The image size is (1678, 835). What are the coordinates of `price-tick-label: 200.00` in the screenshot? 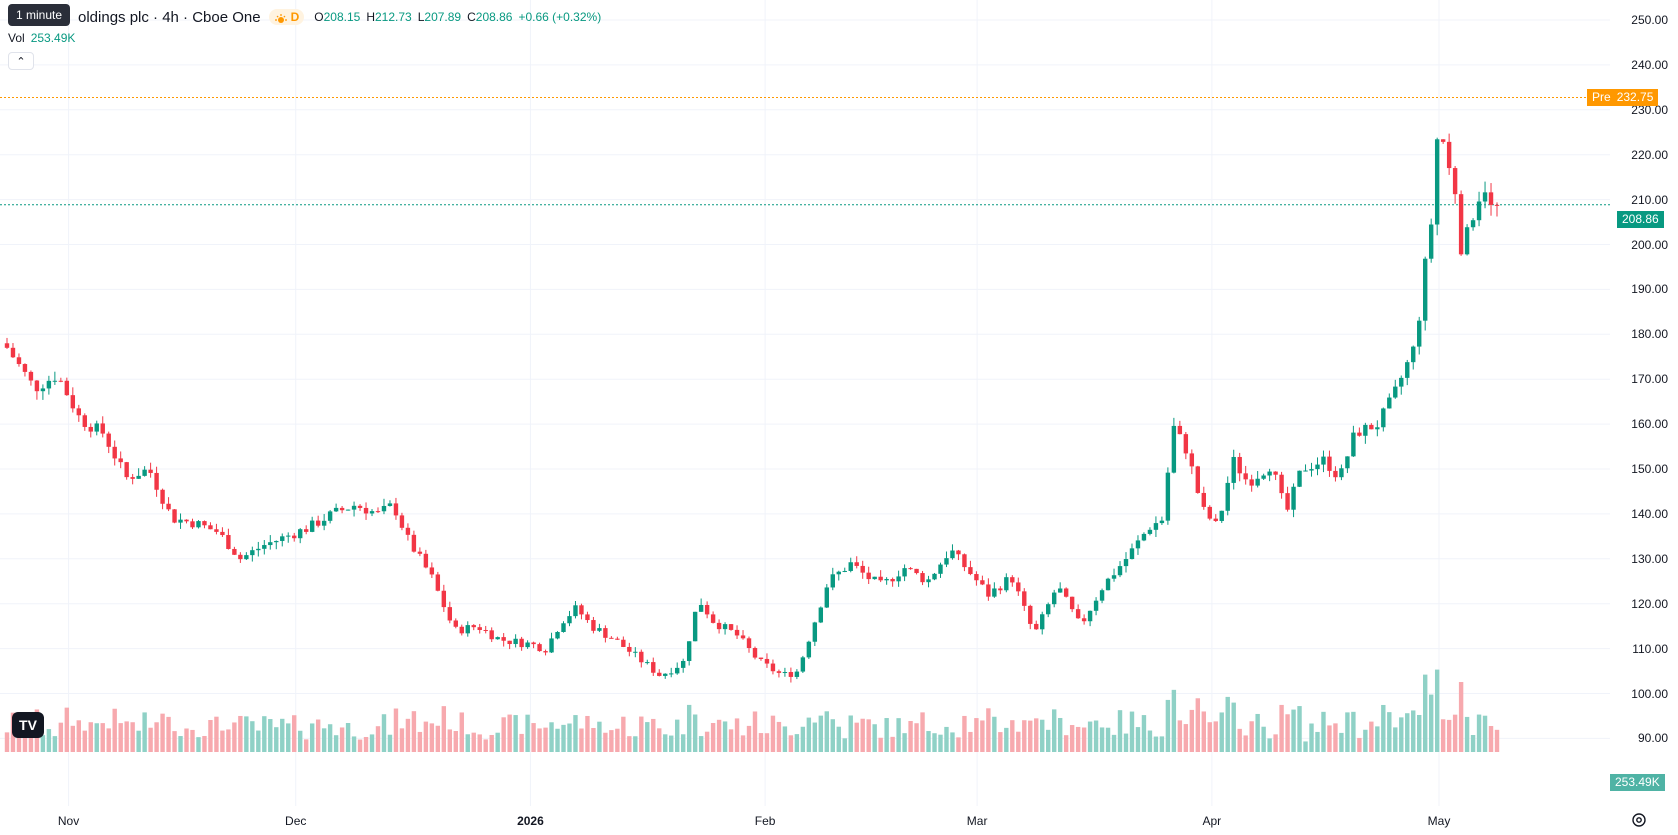 It's located at (1649, 244).